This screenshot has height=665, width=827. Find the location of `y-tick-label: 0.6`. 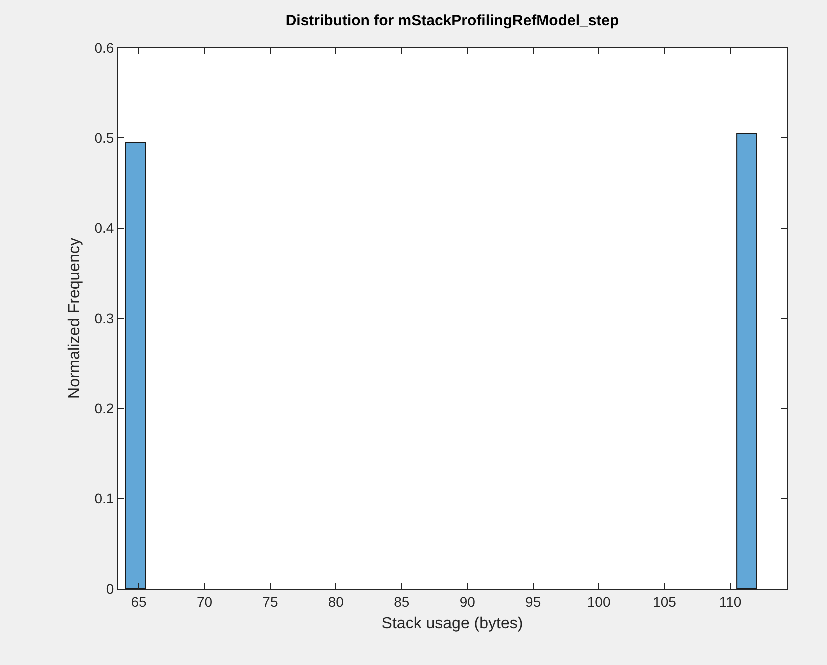

y-tick-label: 0.6 is located at coordinates (104, 48).